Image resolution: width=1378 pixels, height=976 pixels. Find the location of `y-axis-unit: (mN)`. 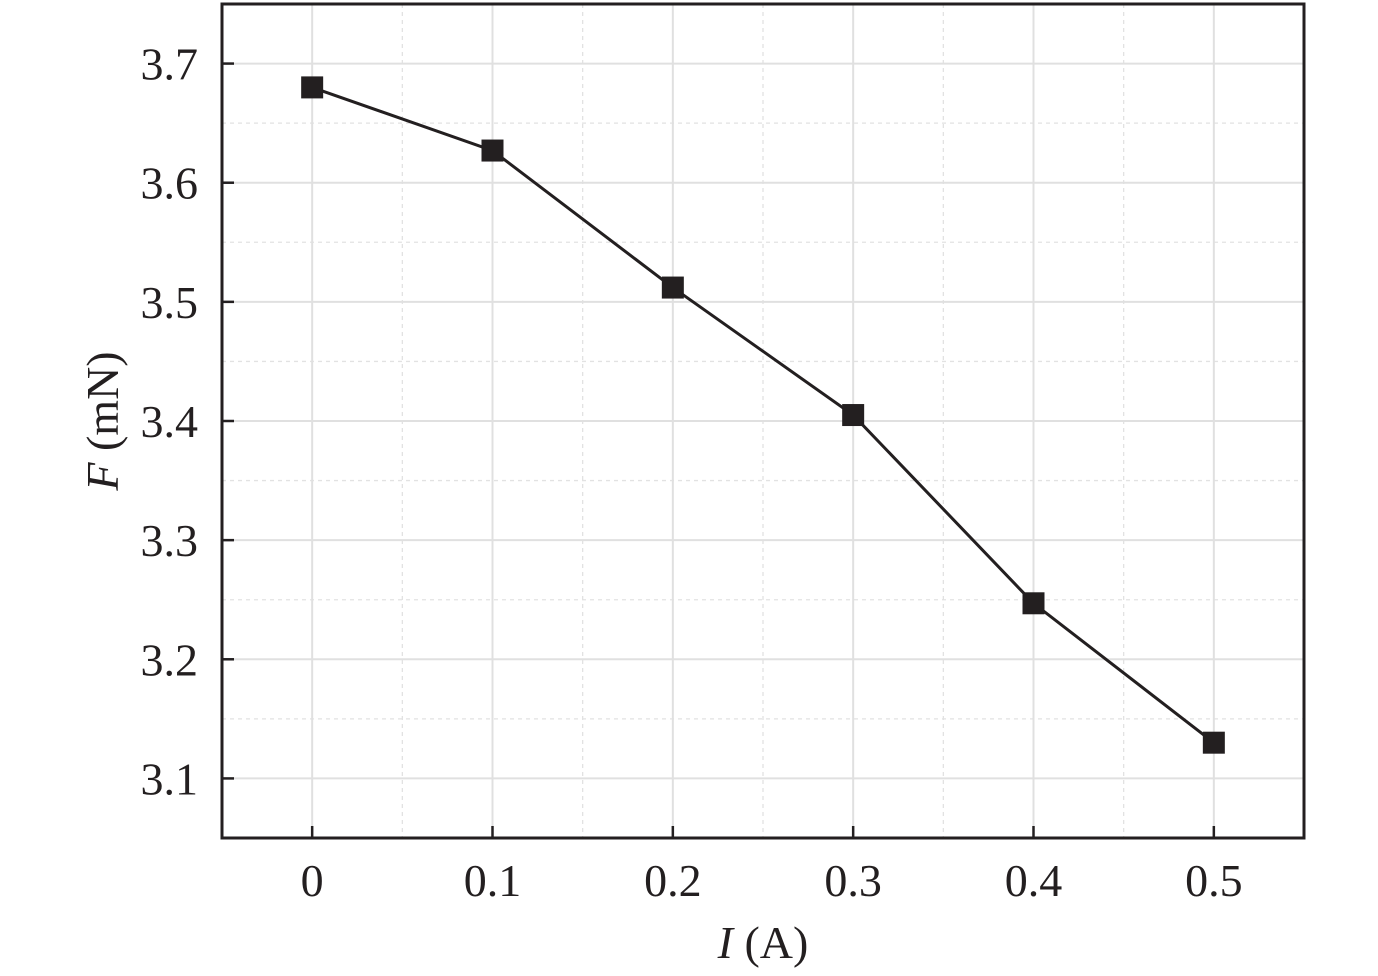

y-axis-unit: (mN) is located at coordinates (102, 406).